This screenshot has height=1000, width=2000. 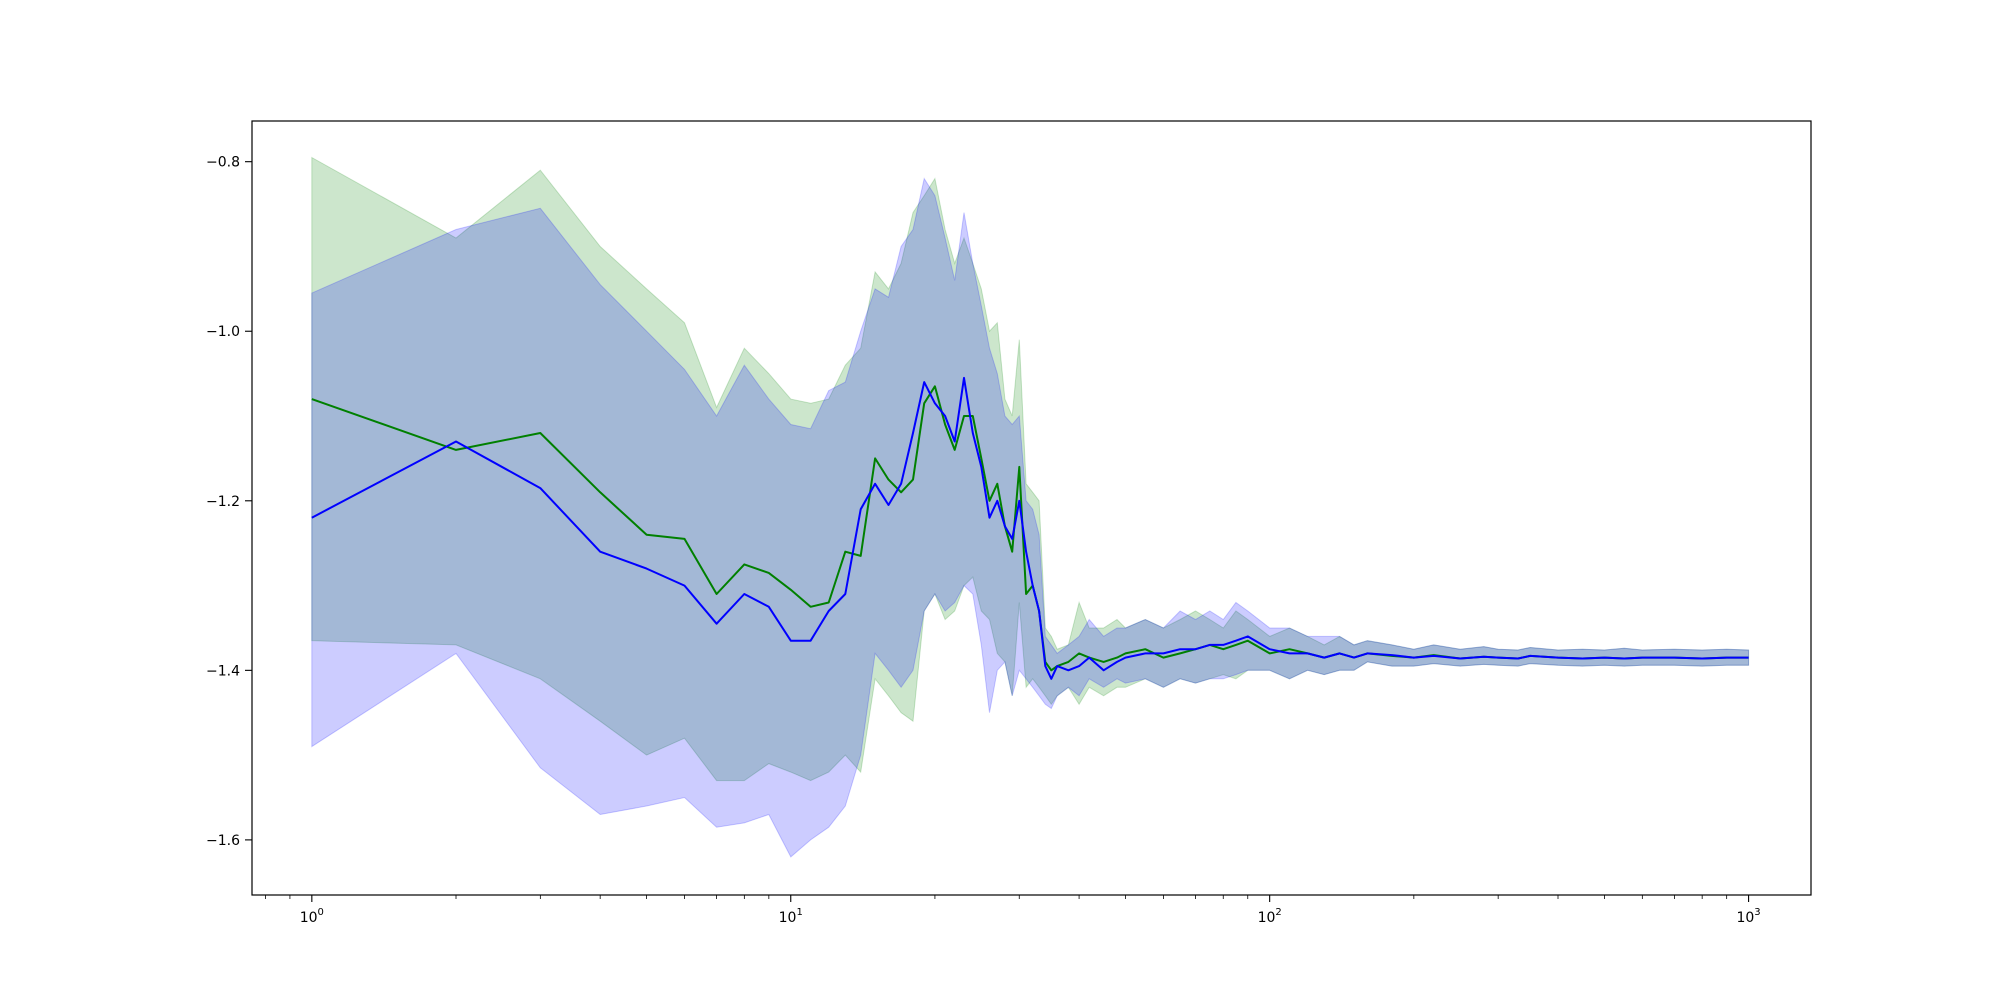 I want to click on y-tick-label: −1.2, so click(x=223, y=502).